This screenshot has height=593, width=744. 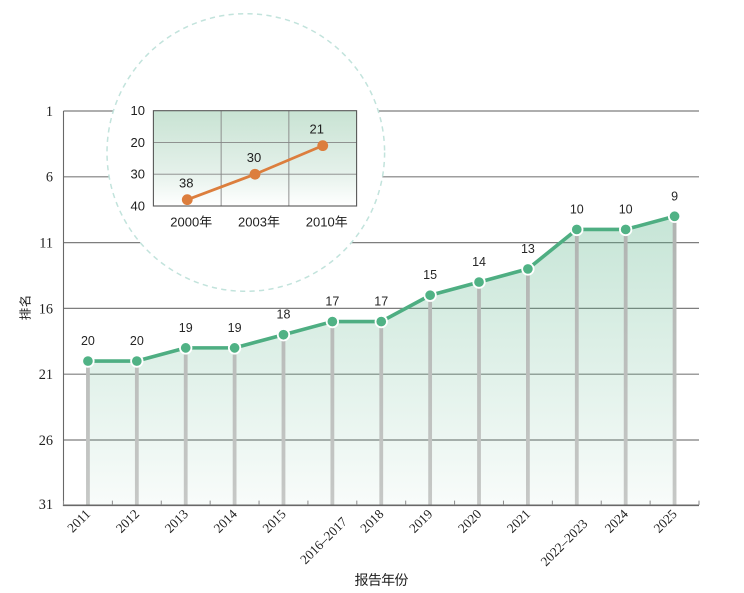 I want to click on svg-text: 1, so click(x=49, y=112).